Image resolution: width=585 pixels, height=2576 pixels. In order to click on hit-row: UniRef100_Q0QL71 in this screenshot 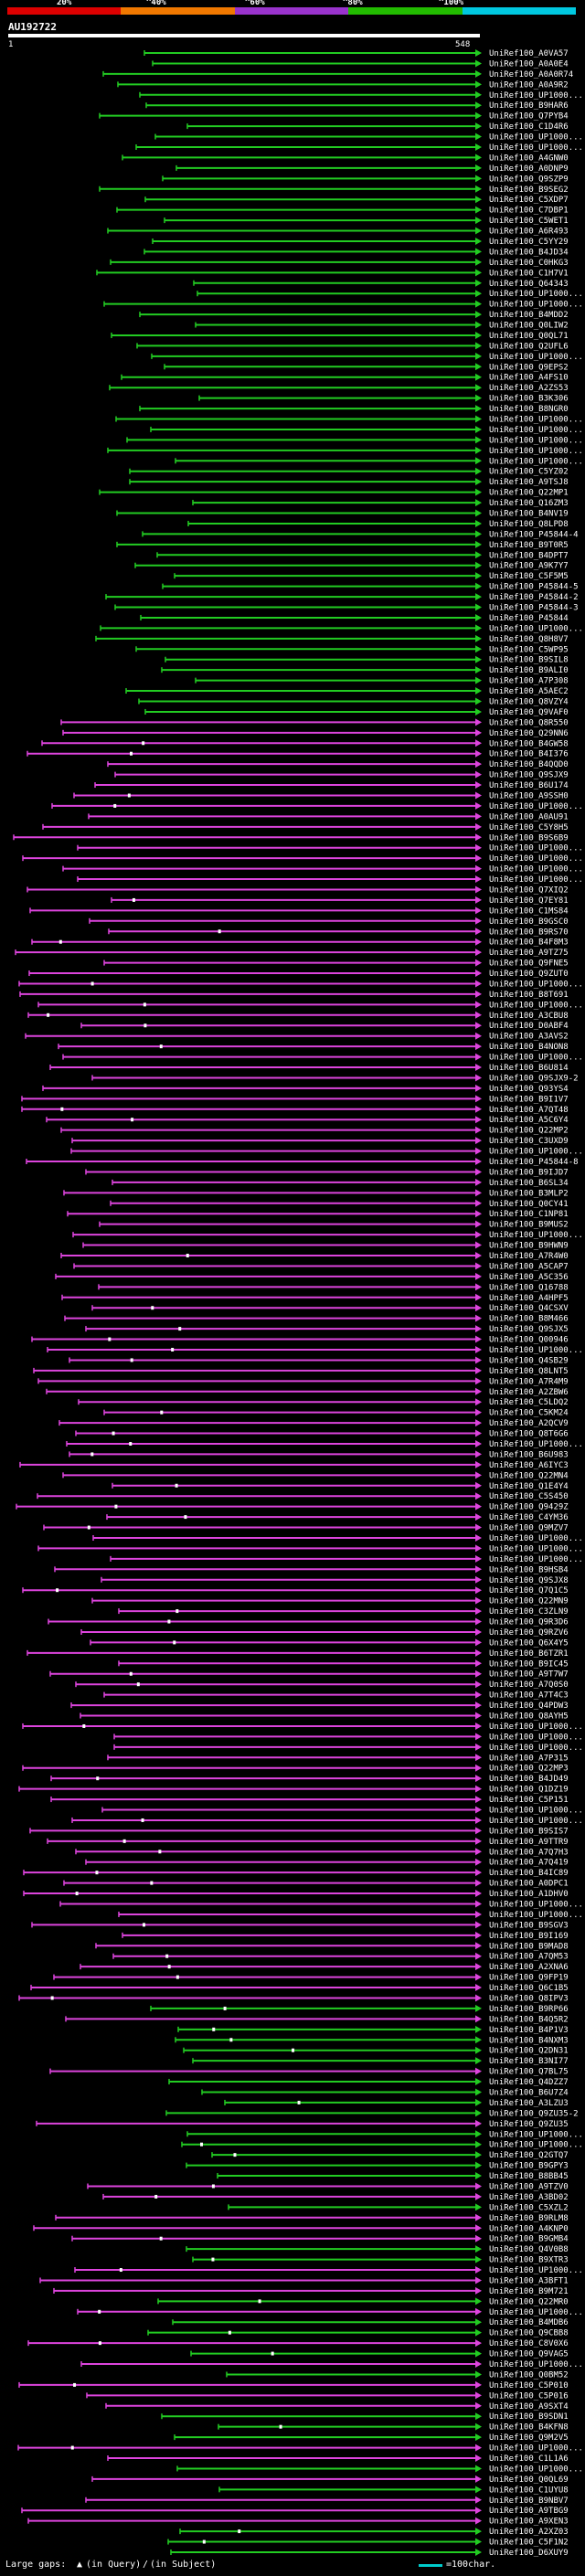, I will do `click(340, 336)`.